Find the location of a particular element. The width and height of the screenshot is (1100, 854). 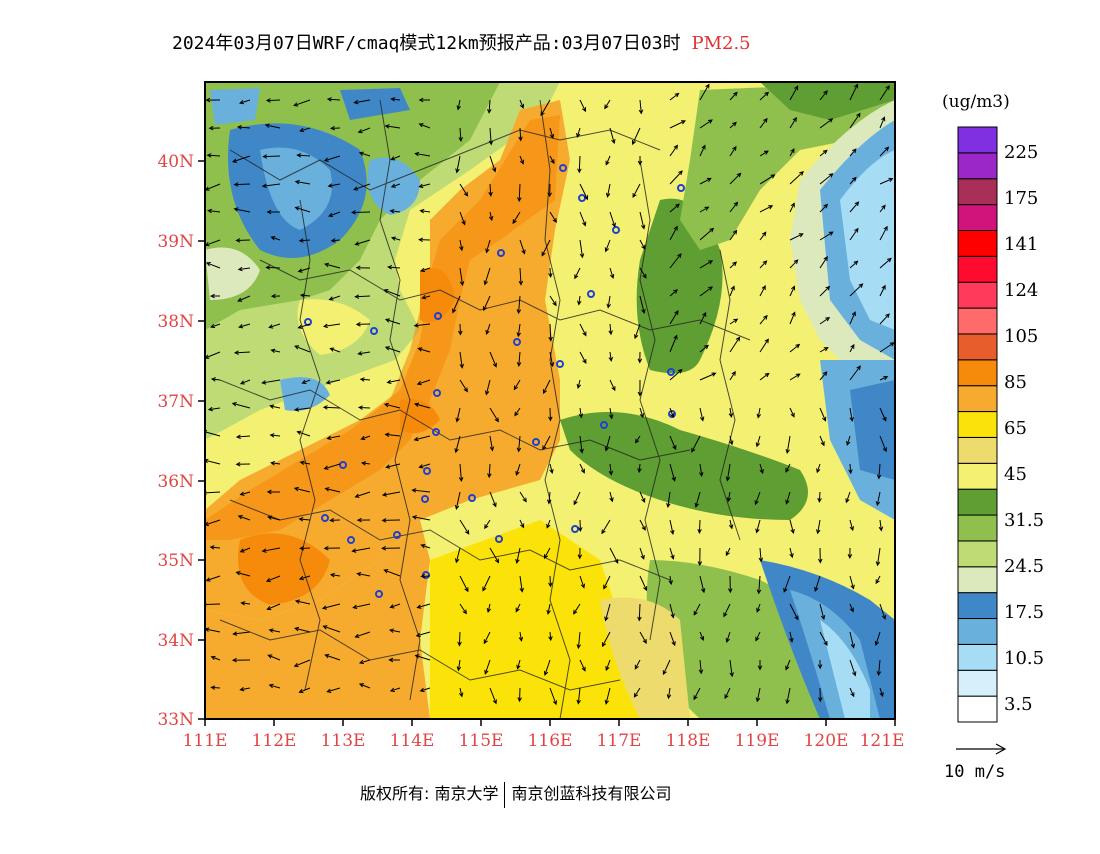

lat-label: 33N is located at coordinates (175, 720).